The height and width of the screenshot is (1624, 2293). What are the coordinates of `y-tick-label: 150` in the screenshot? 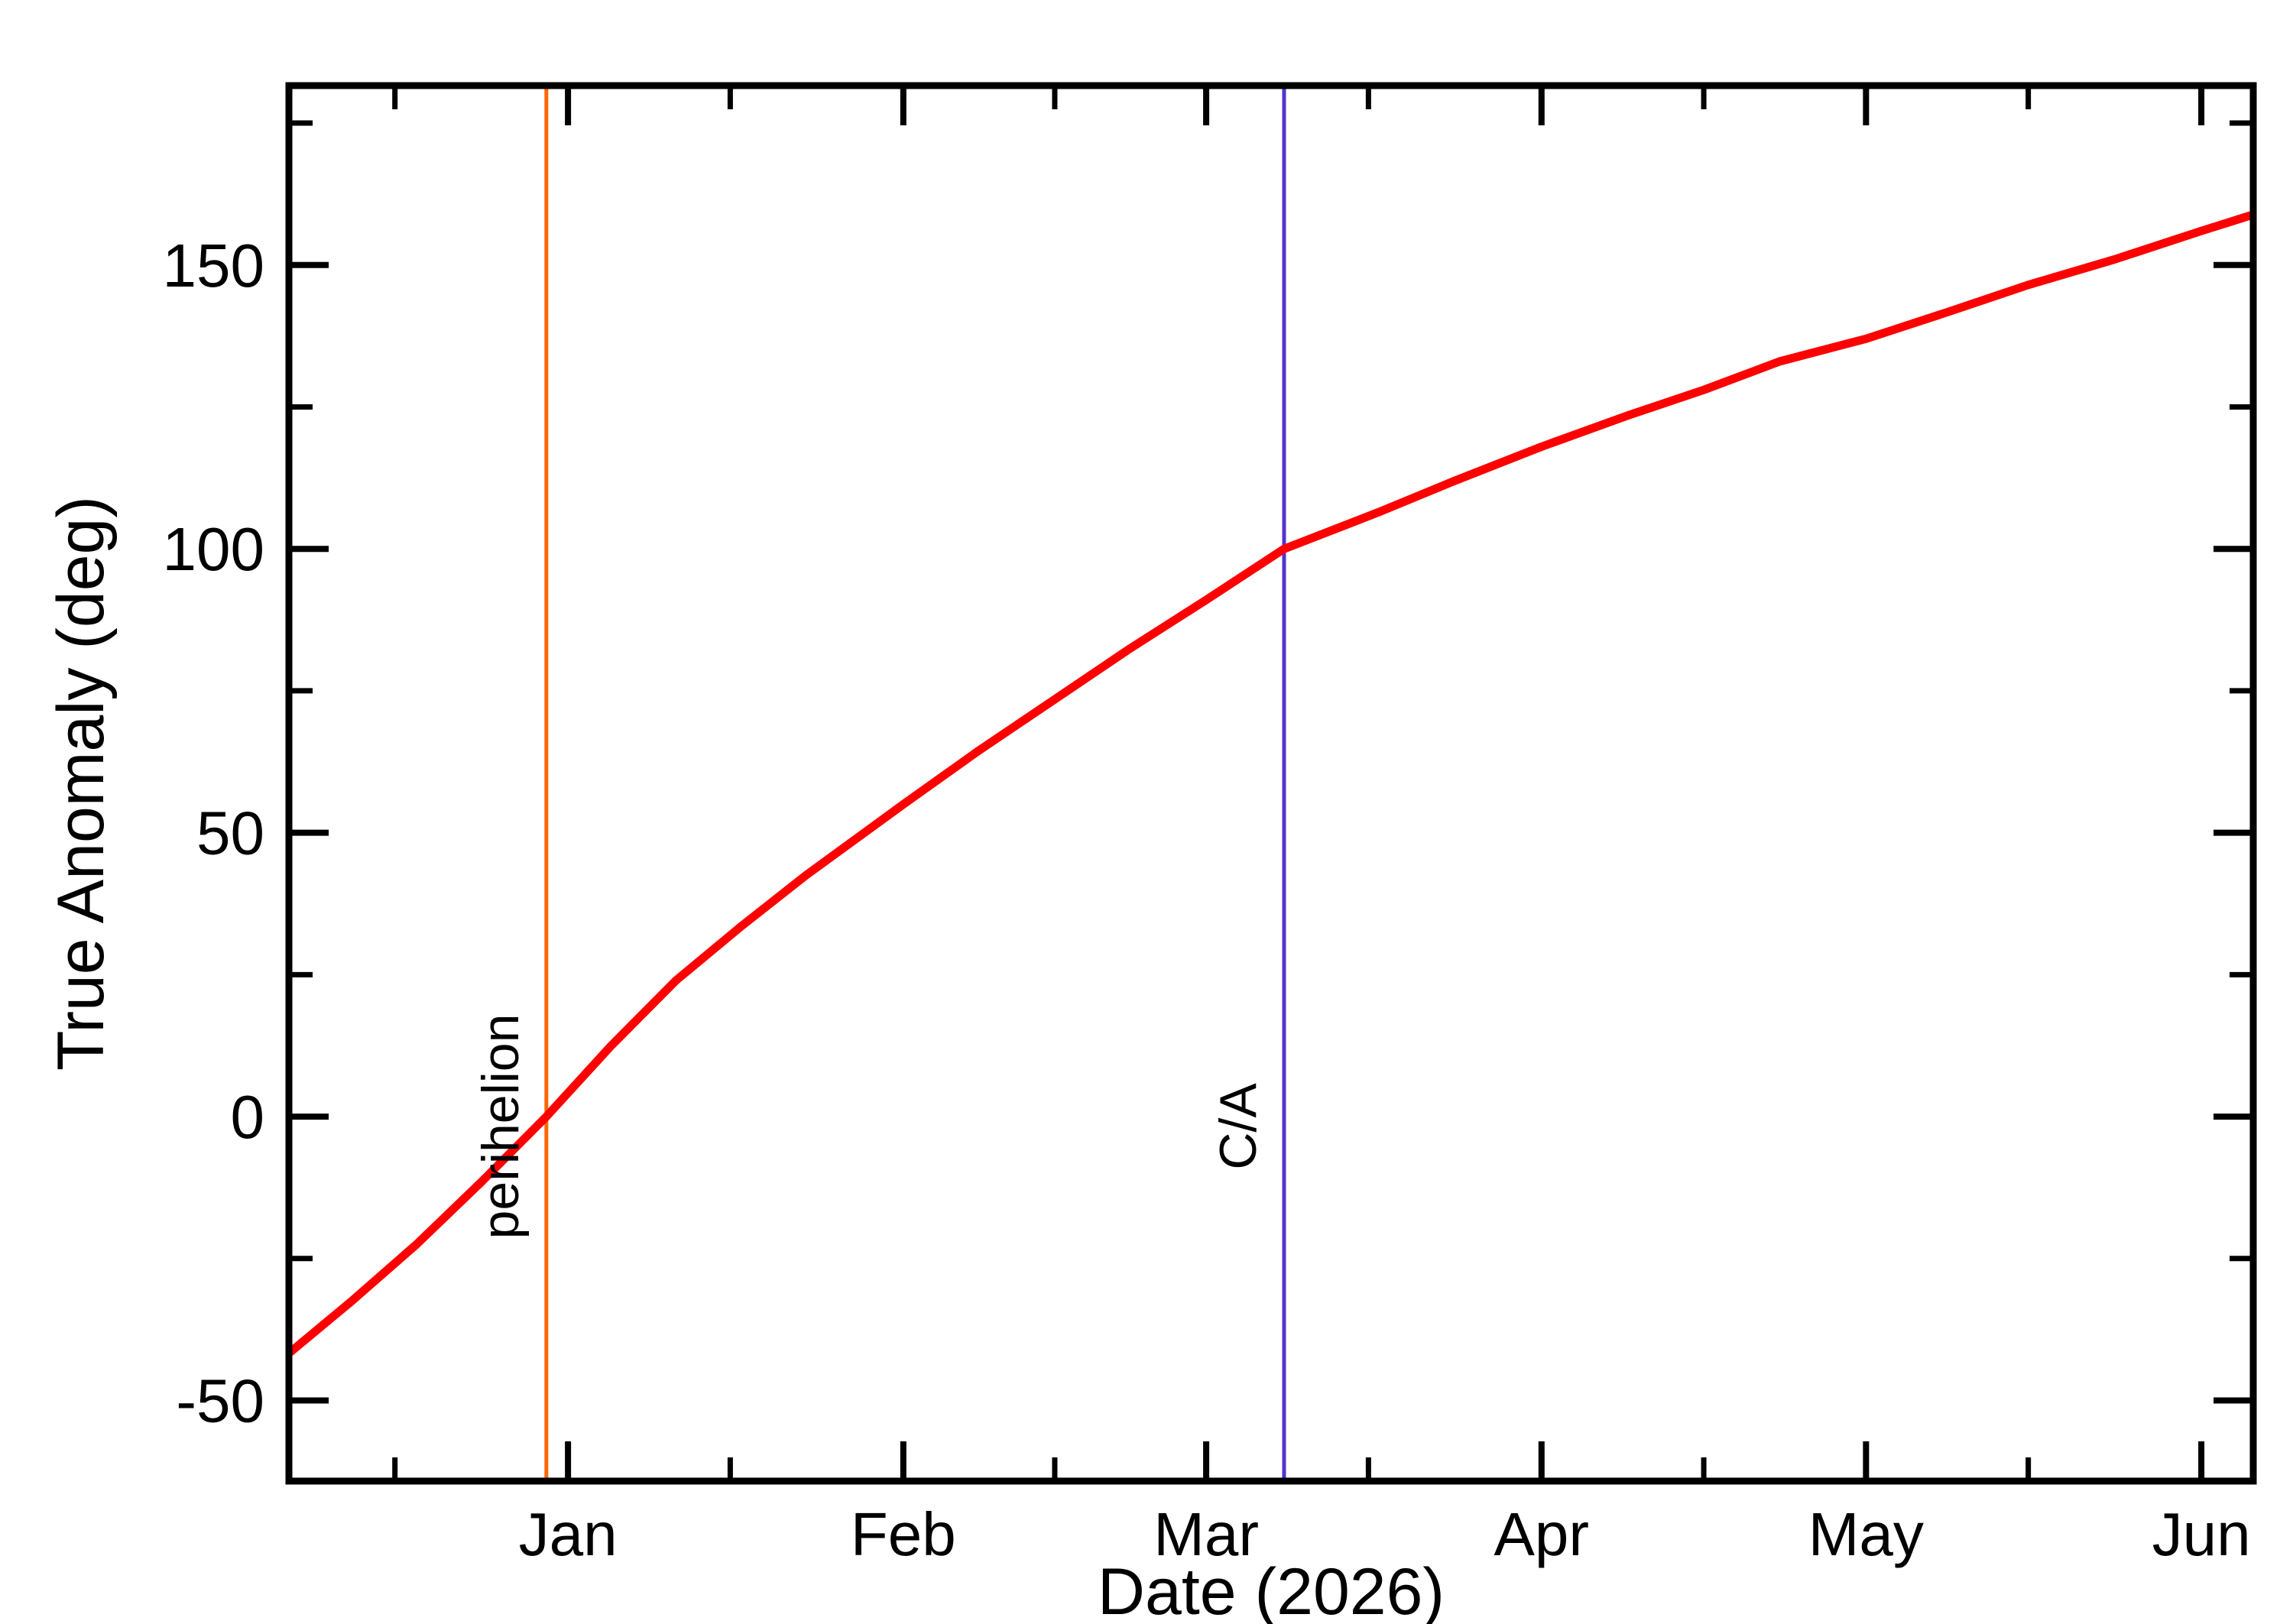 It's located at (213, 266).